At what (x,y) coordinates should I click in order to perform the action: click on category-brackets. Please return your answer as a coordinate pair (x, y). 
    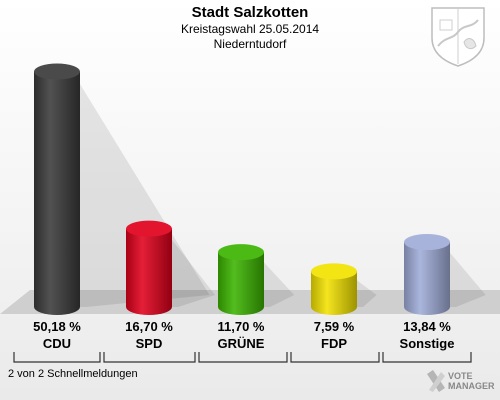
    Looking at the image, I should click on (242, 357).